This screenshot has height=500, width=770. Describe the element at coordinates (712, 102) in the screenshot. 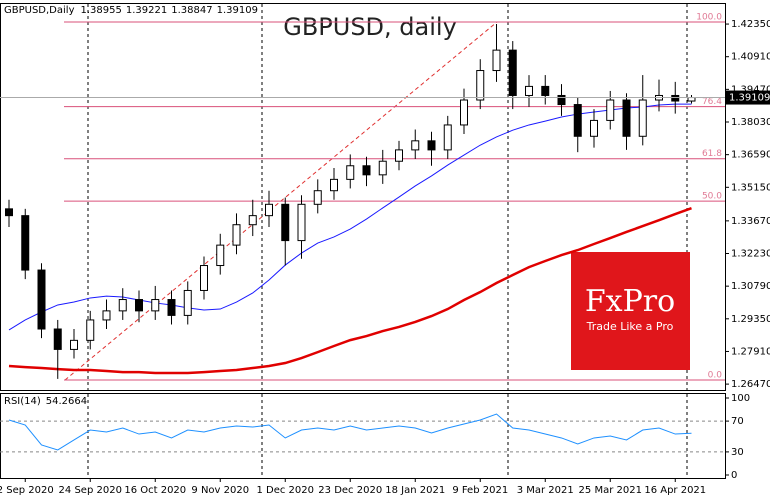

I see `fib-label: 76.4` at that location.